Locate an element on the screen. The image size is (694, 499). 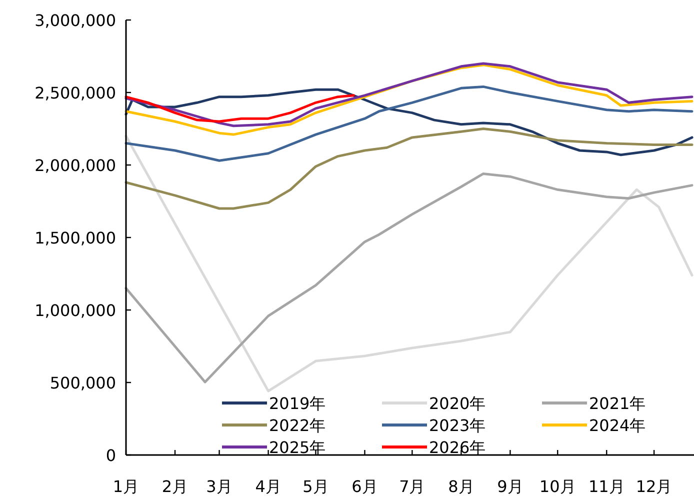
y-tick-label: 3,000,000 is located at coordinates (75, 20).